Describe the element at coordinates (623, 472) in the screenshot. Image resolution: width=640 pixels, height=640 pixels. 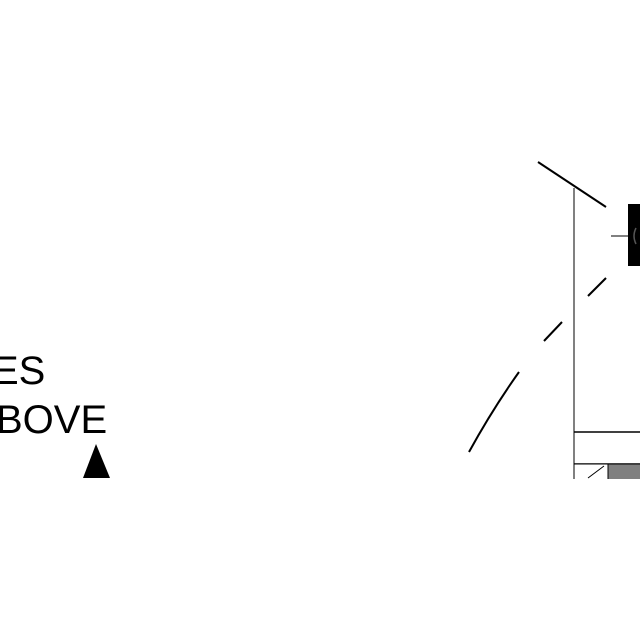
I see `gray-filled-element` at that location.